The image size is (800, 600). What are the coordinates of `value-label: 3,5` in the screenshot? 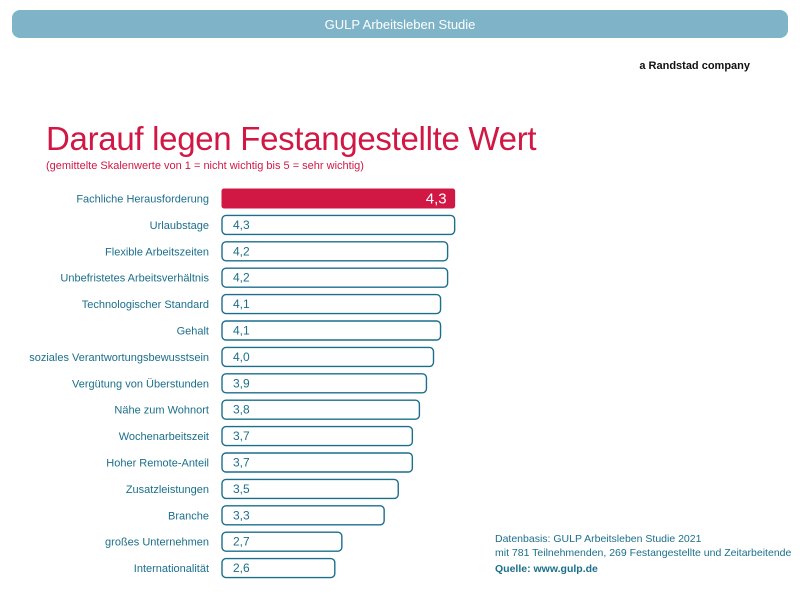 It's located at (241, 489).